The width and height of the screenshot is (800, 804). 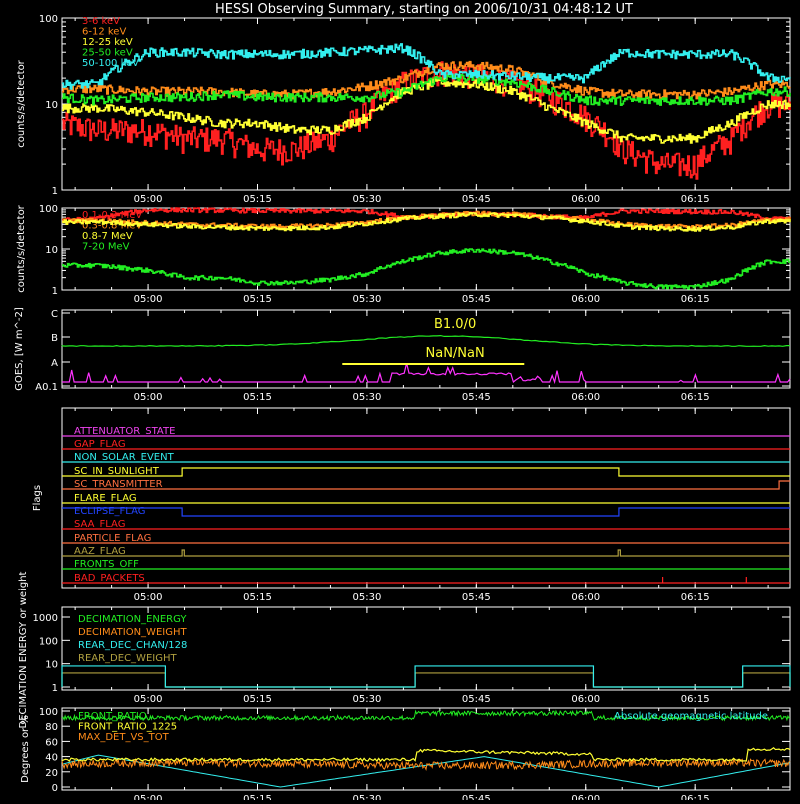 What do you see at coordinates (148, 199) in the screenshot?
I see `count_rates_low-xtick-label: 05:00` at bounding box center [148, 199].